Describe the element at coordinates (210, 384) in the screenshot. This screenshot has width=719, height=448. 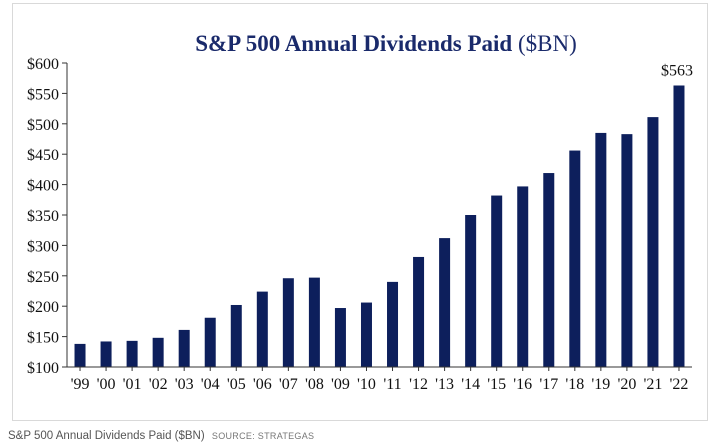
I see `x-tick-label: '04` at that location.